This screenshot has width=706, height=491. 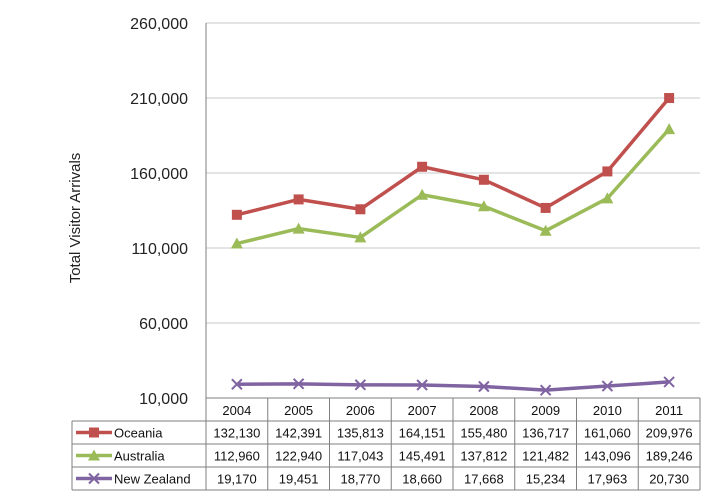 What do you see at coordinates (163, 324) in the screenshot?
I see `y-tick-label: 60,000` at bounding box center [163, 324].